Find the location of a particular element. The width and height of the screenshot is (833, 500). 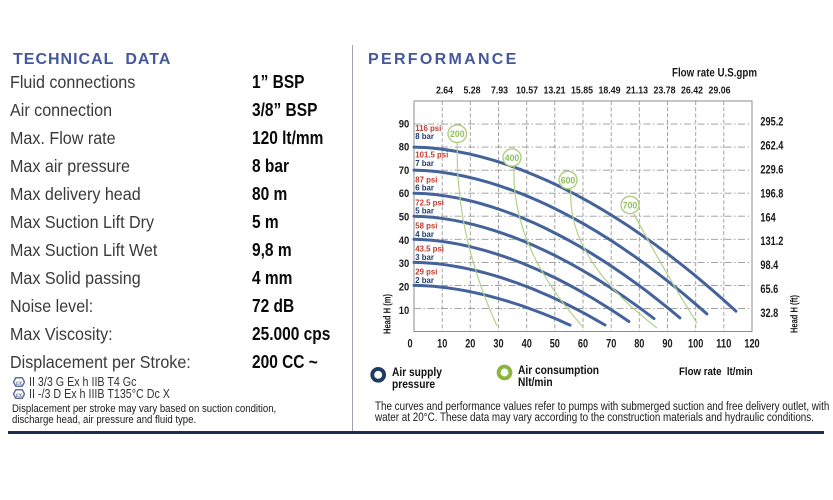

svg-text: 8 bar is located at coordinates (424, 136).